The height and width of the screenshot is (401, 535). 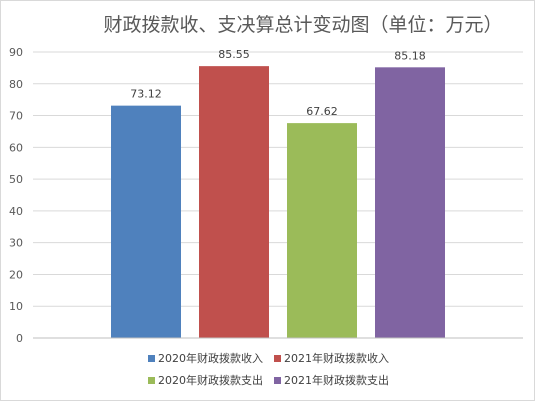 What do you see at coordinates (16, 116) in the screenshot?
I see `y-tick-label: 70` at bounding box center [16, 116].